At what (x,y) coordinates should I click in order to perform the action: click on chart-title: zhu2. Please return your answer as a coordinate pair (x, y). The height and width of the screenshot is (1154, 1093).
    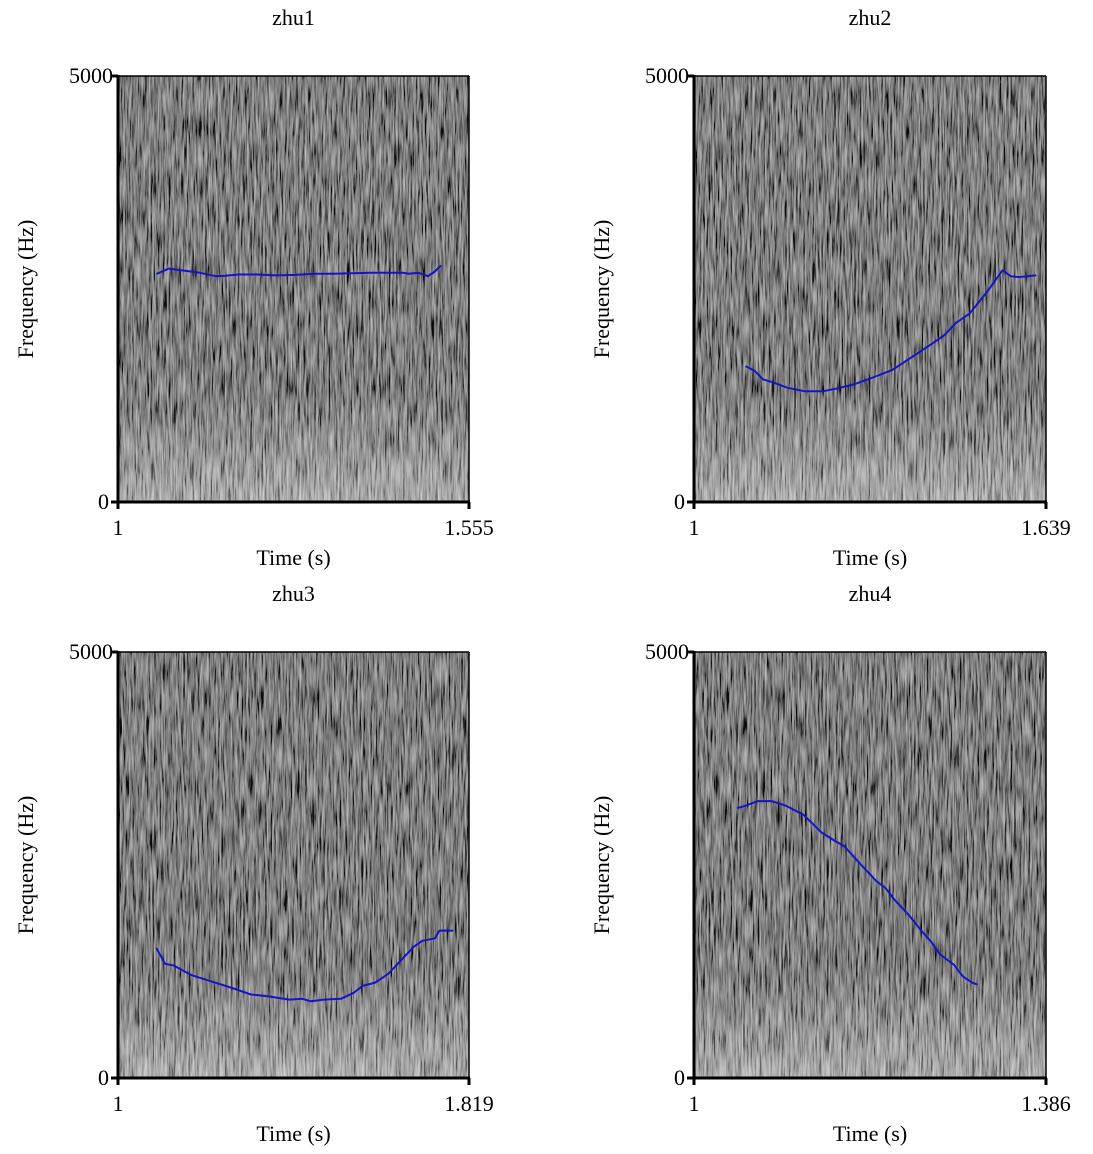
    Looking at the image, I should click on (870, 17).